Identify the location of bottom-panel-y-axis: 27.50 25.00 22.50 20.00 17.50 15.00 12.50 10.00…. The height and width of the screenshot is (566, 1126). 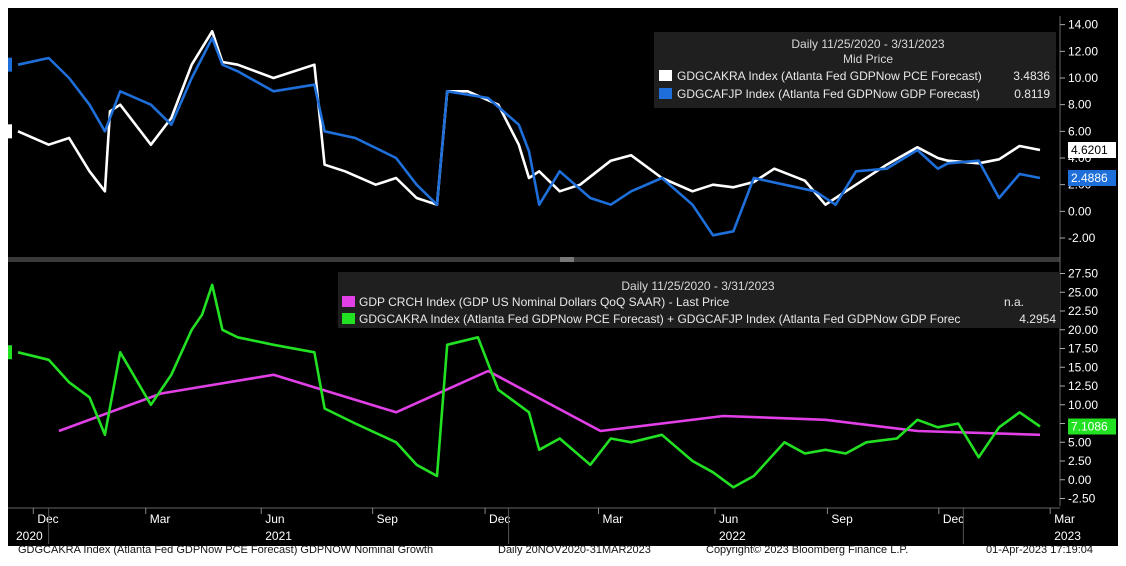
(1079, 386).